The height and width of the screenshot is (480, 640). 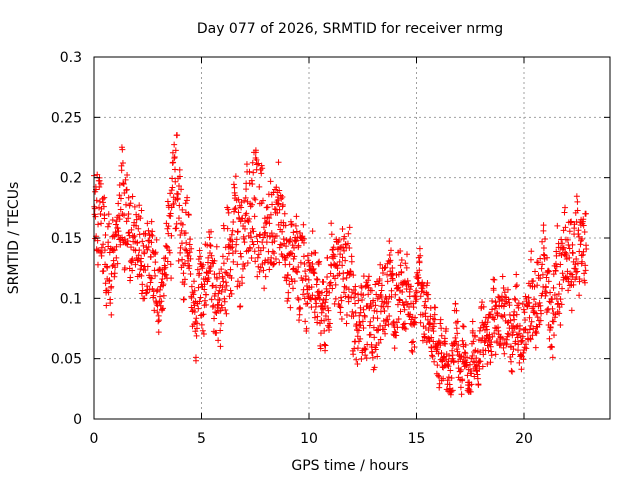 What do you see at coordinates (66, 360) in the screenshot?
I see `y-tick-label: 0.05` at bounding box center [66, 360].